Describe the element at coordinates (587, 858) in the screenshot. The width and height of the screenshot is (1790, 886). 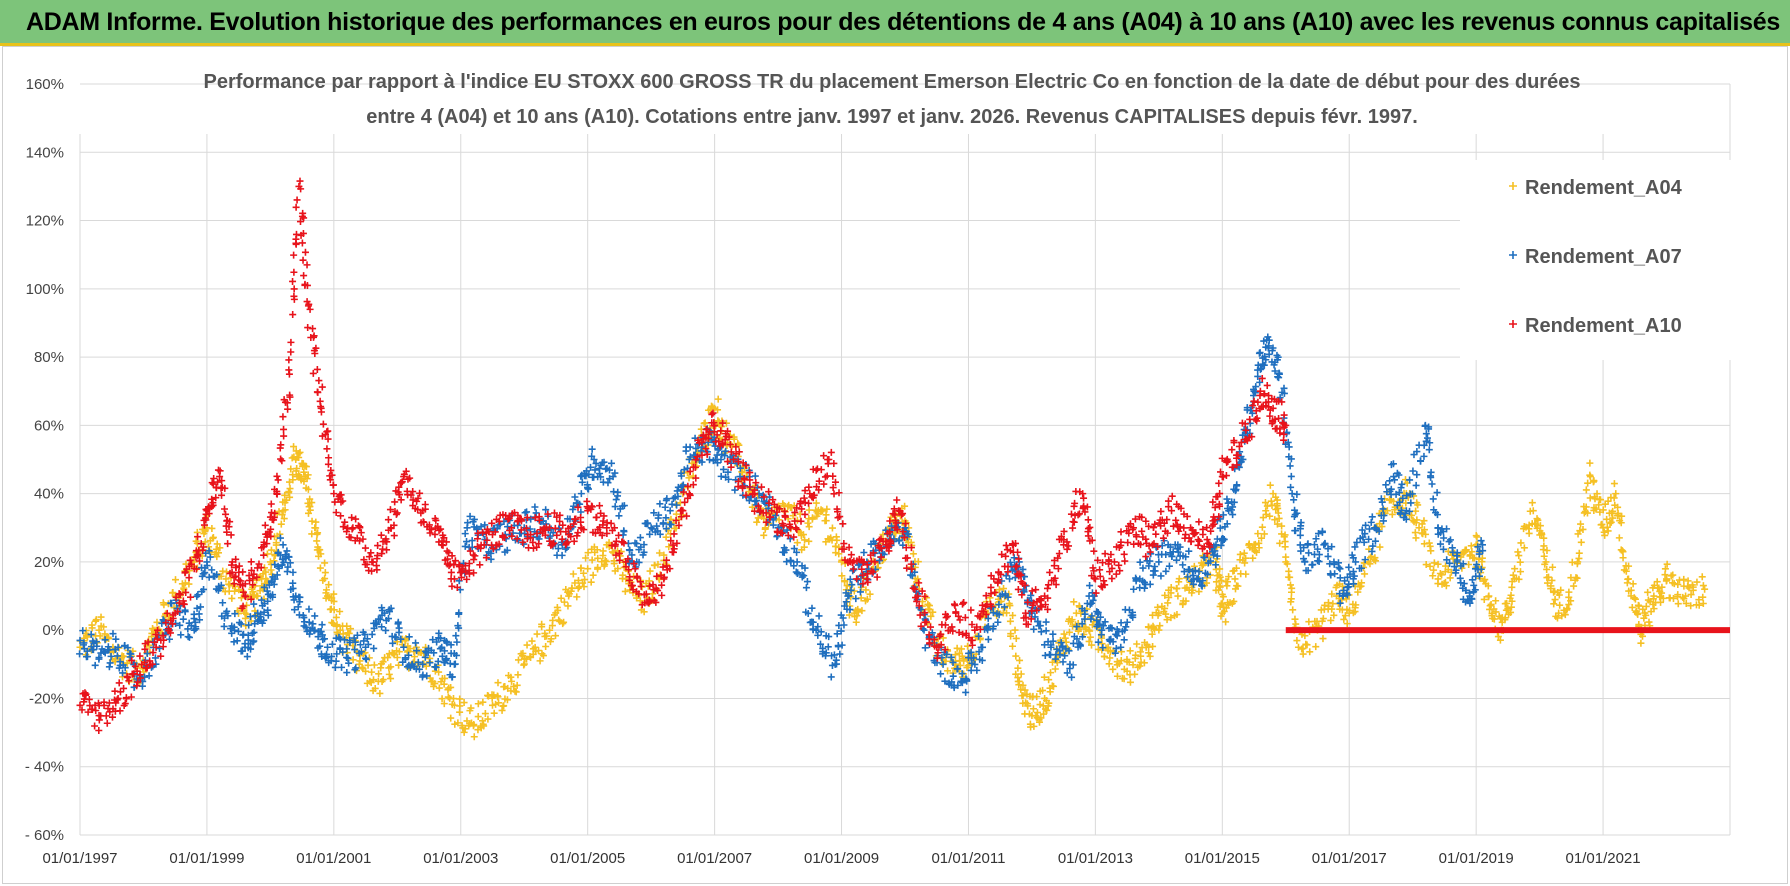
I see `x-tick-label: 01/01/2005` at that location.